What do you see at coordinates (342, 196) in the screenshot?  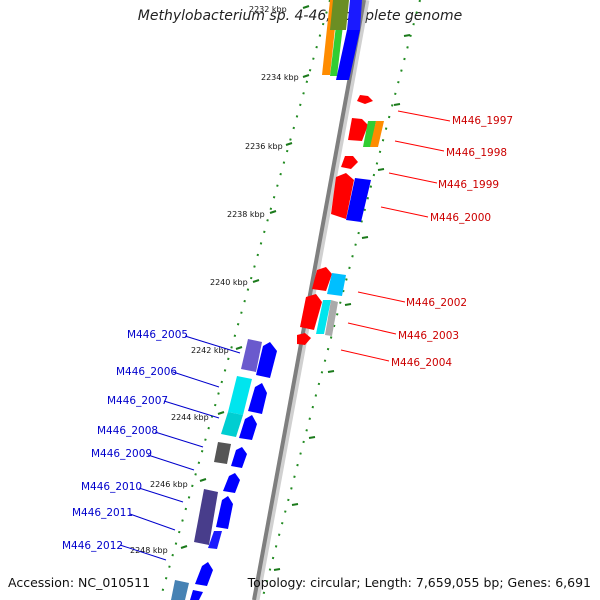 I see `gene-arrow-m446-2000a` at bounding box center [342, 196].